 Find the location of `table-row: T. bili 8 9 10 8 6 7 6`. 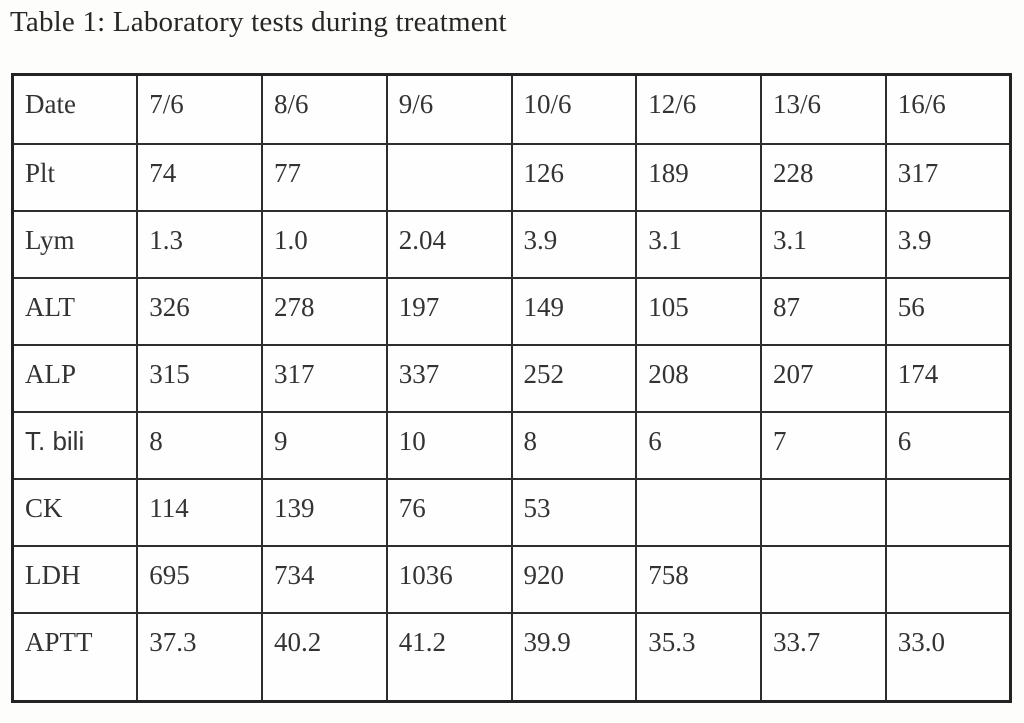

table-row: T. bili 8 9 10 8 6 7 6 is located at coordinates (511, 445).